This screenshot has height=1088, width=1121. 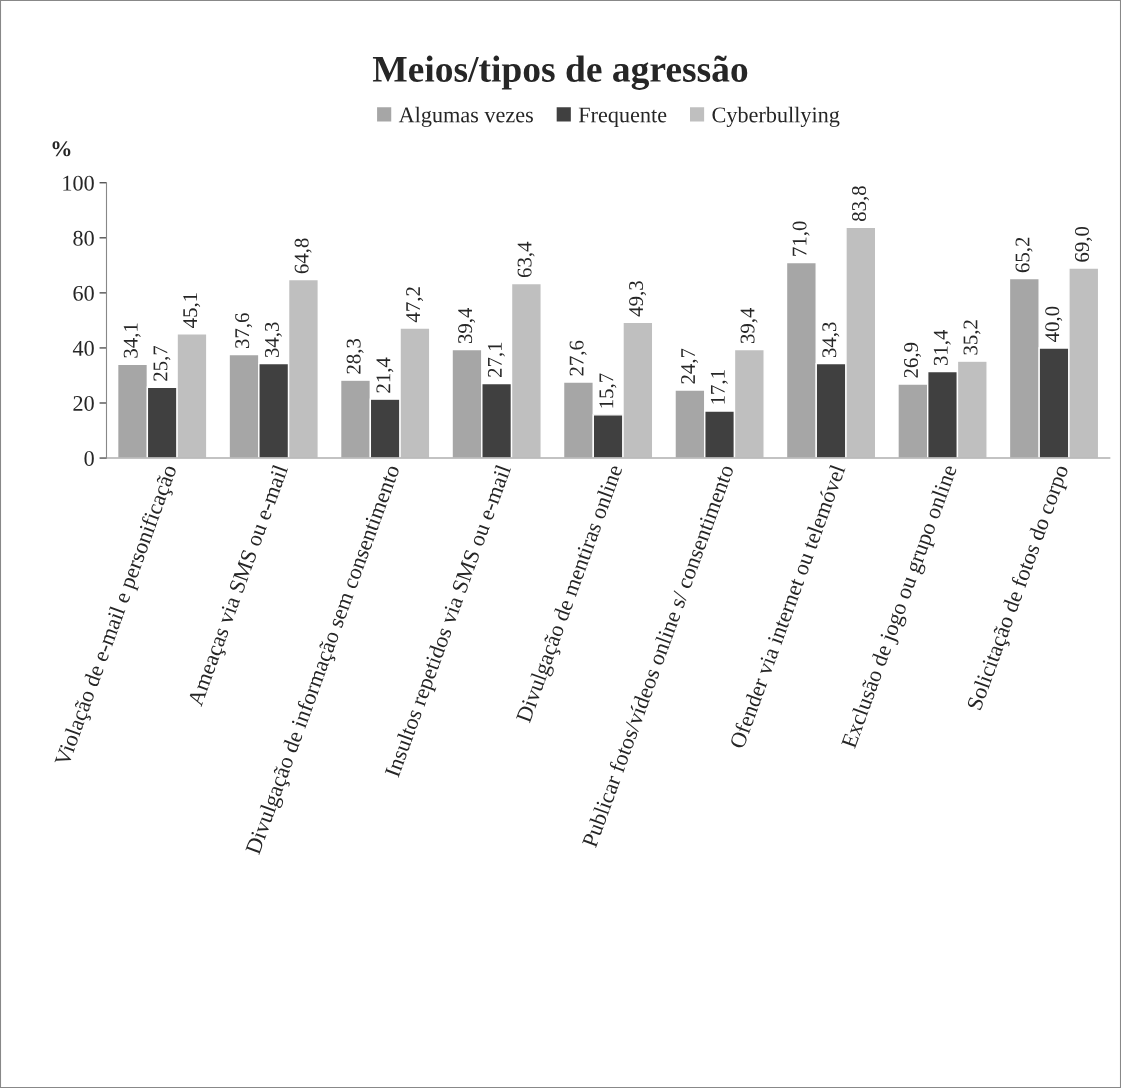 I want to click on data-label: 45,1, so click(x=192, y=310).